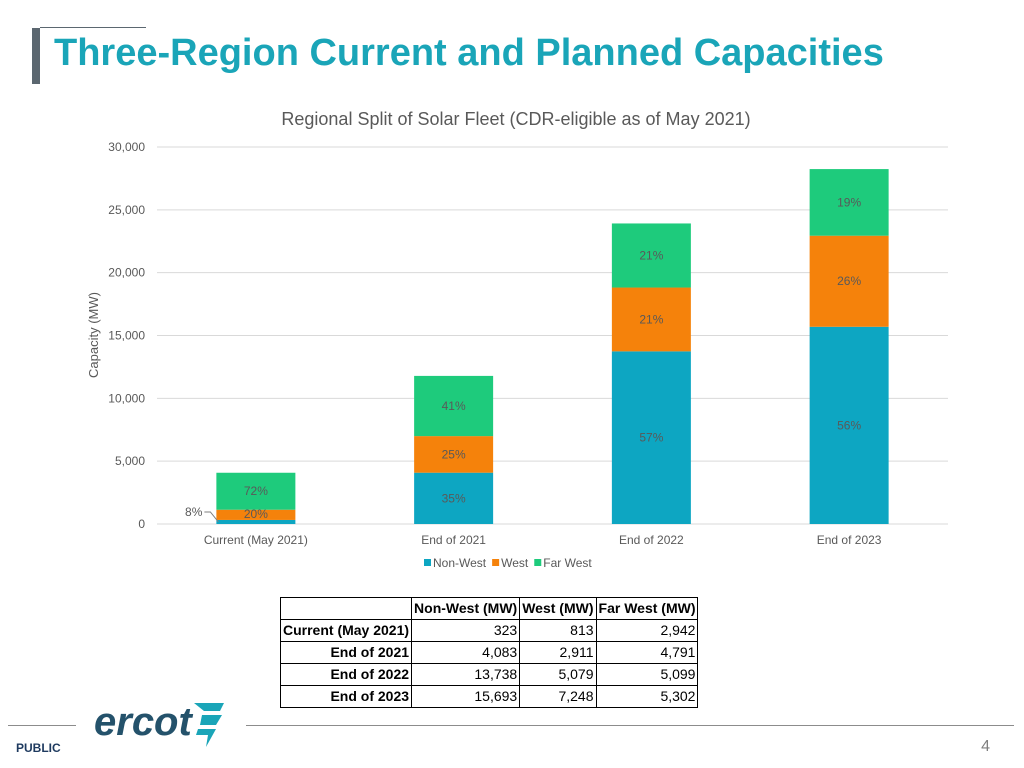  I want to click on data-label: 72%, so click(256, 491).